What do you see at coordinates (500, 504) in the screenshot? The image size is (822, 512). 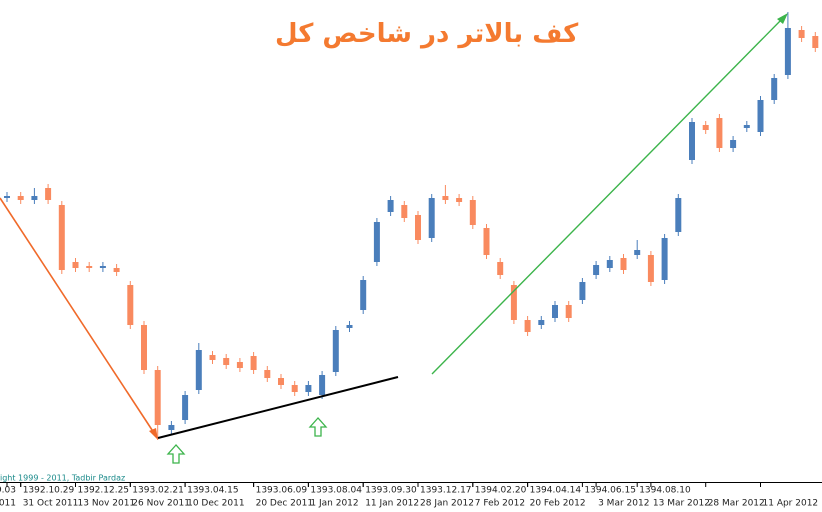 I see `x-tick-label: 7 Feb 2012` at bounding box center [500, 504].